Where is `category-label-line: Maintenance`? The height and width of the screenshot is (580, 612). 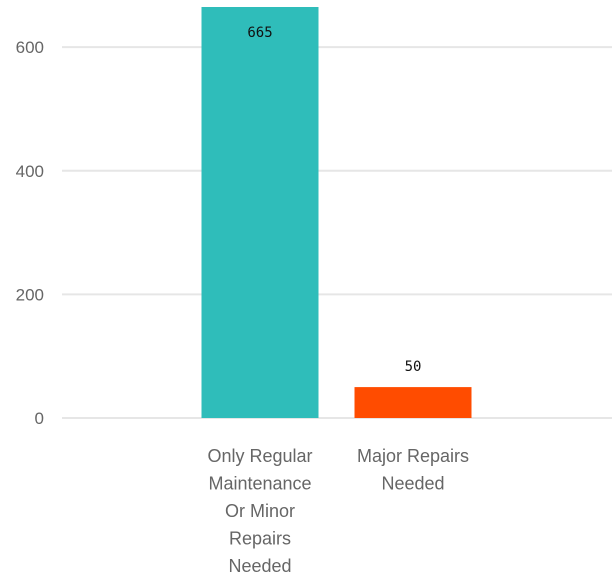 category-label-line: Maintenance is located at coordinates (259, 484).